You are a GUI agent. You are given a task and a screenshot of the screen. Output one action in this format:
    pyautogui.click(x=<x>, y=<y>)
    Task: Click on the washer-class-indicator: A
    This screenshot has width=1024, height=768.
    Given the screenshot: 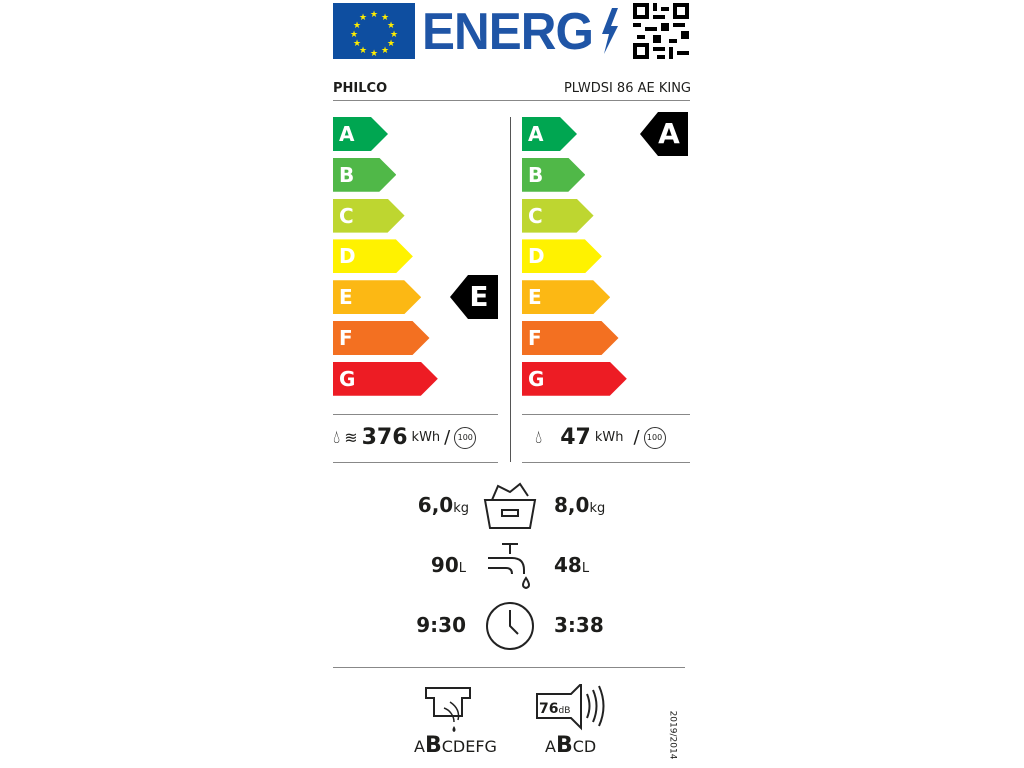 What is the action you would take?
    pyautogui.click(x=664, y=134)
    